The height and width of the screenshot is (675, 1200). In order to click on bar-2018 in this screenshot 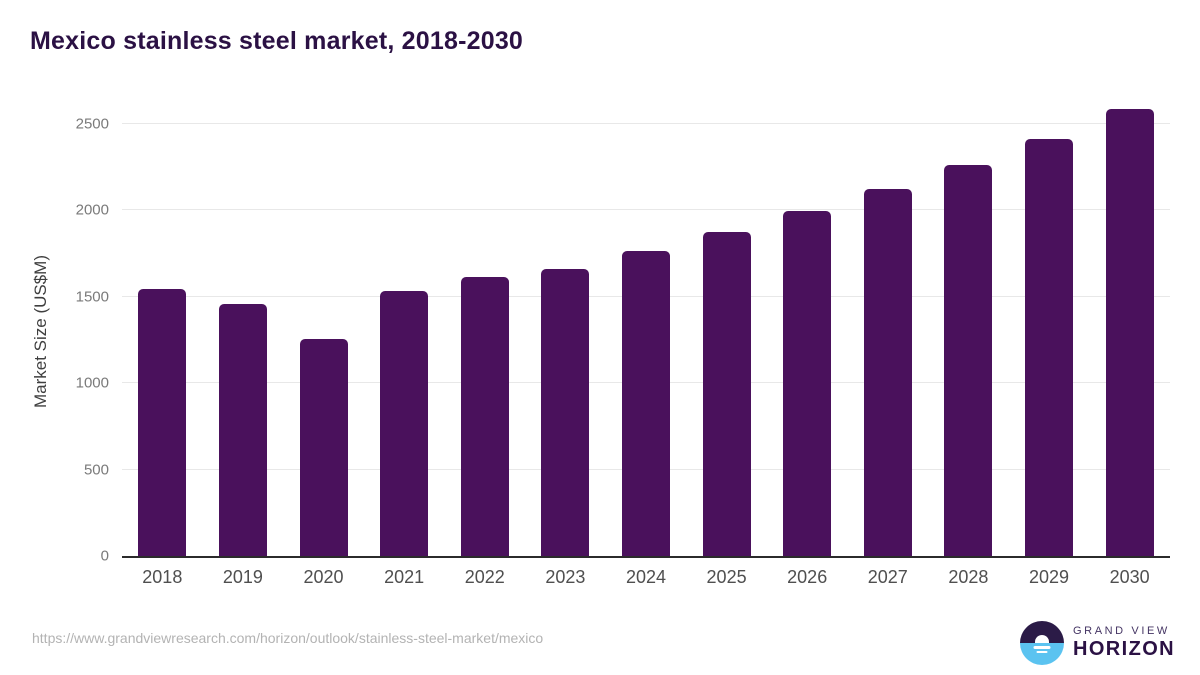, I will do `click(162, 422)`.